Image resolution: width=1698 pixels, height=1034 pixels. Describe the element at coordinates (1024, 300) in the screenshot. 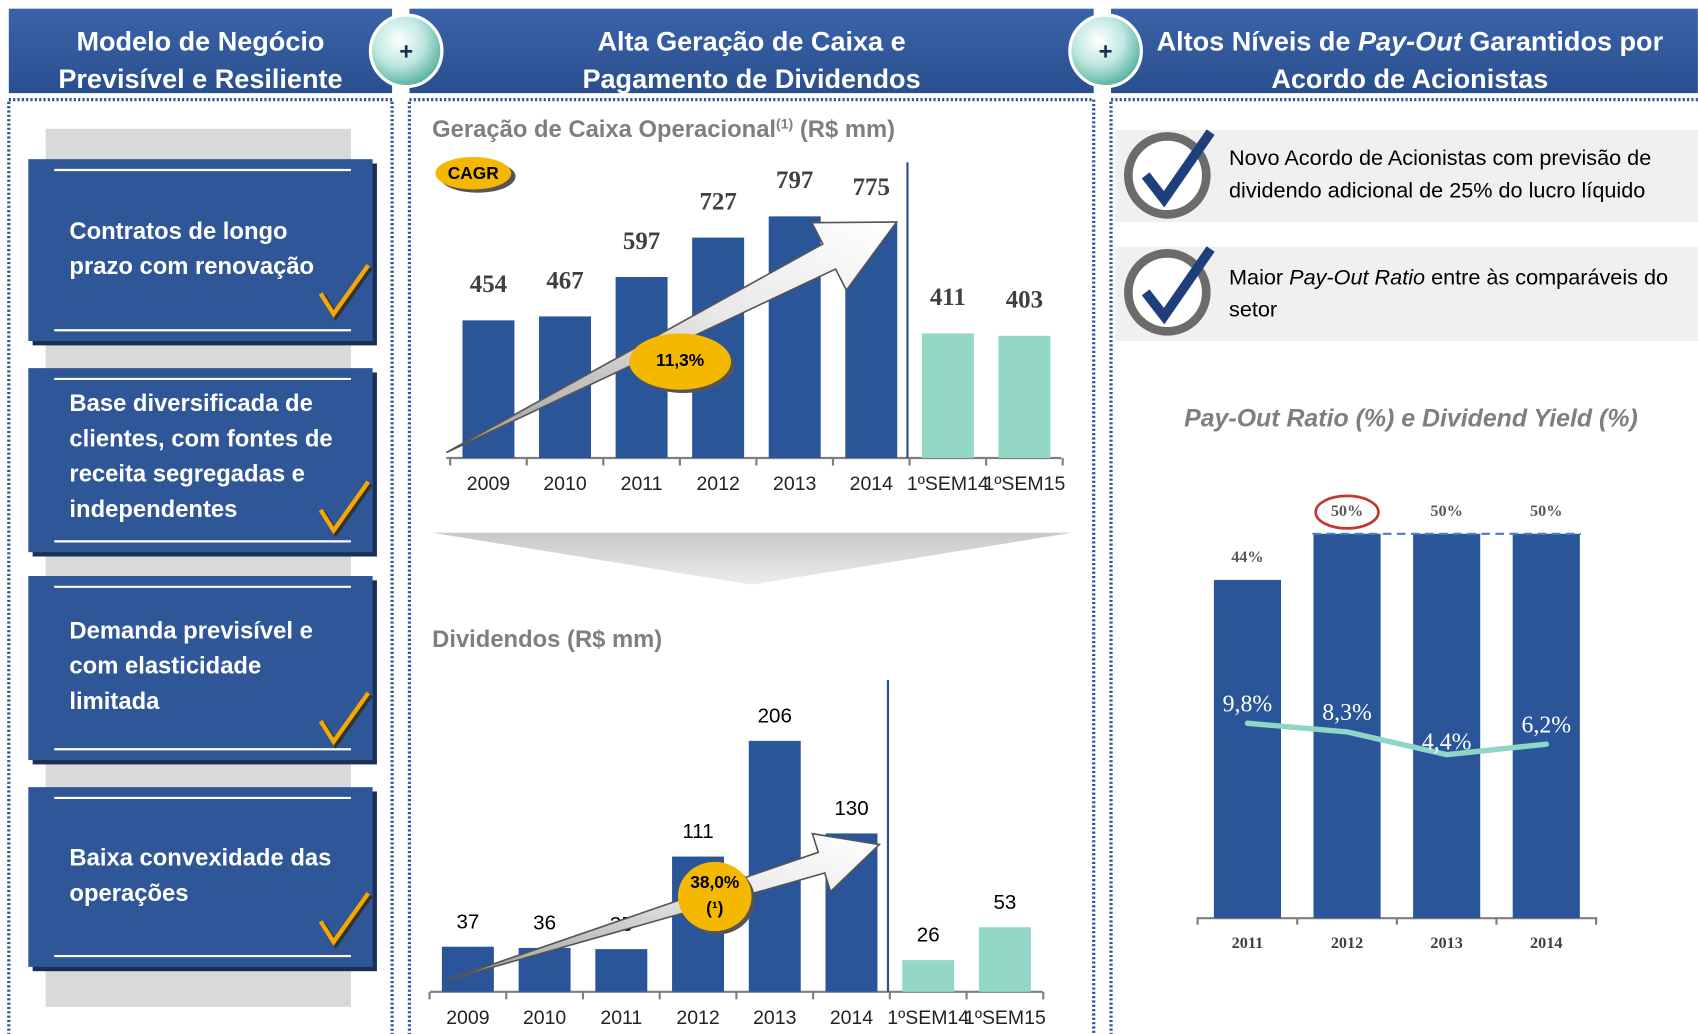

I see `value-label: 403` at that location.